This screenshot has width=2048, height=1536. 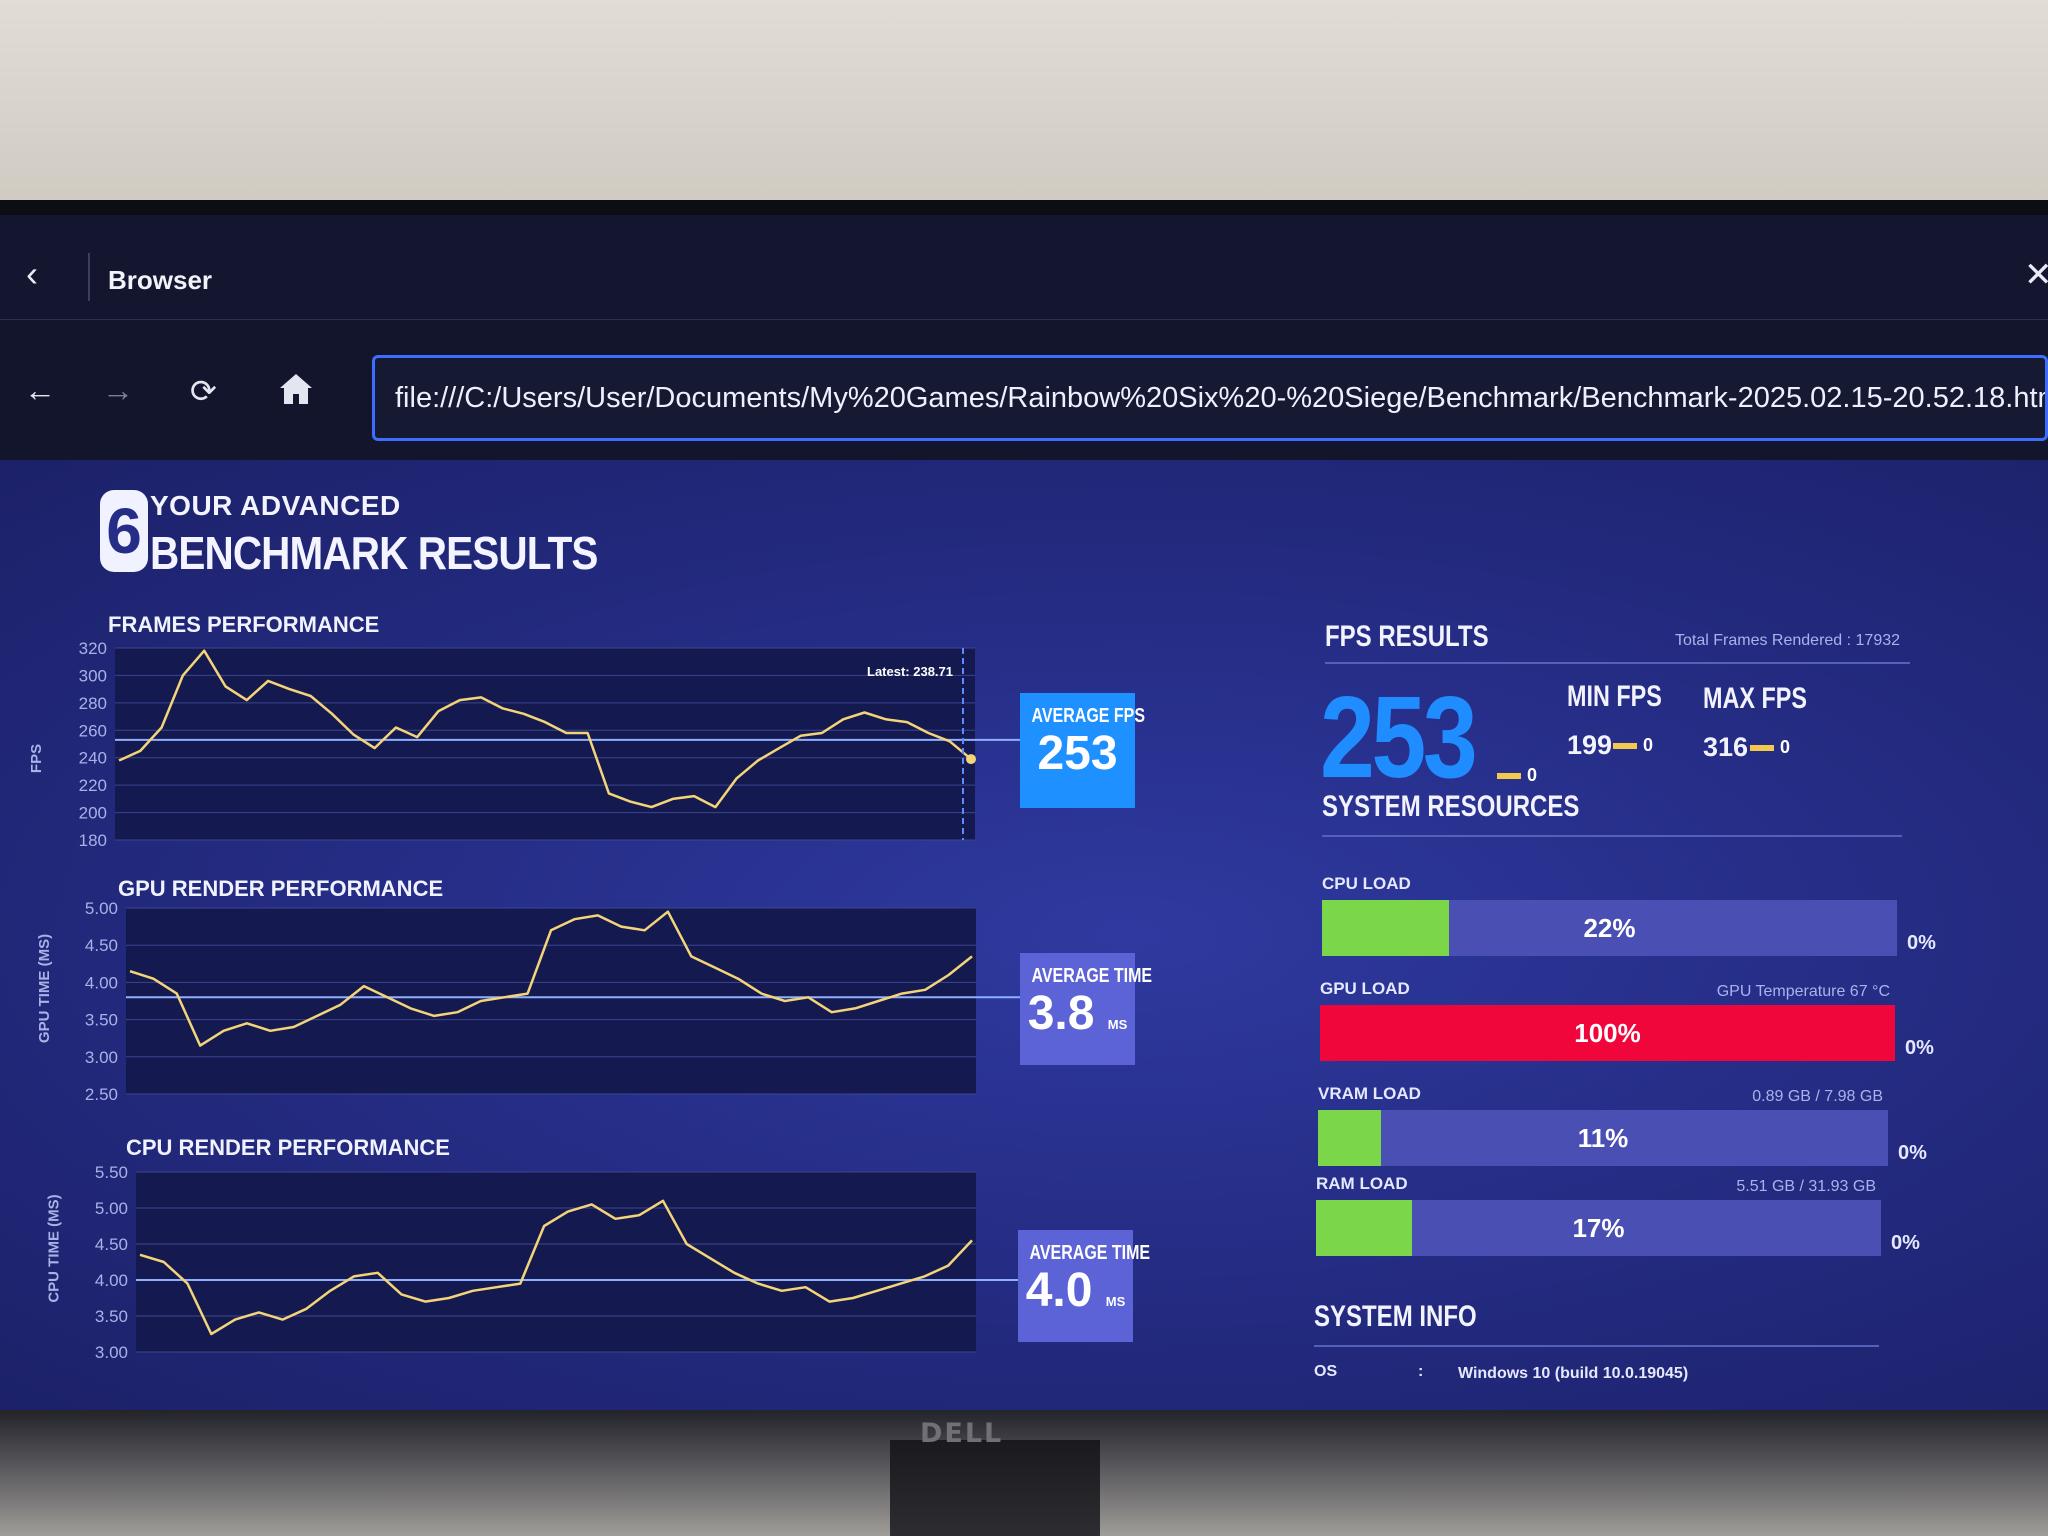 What do you see at coordinates (93, 649) in the screenshot?
I see `frames-tick-label: 320` at bounding box center [93, 649].